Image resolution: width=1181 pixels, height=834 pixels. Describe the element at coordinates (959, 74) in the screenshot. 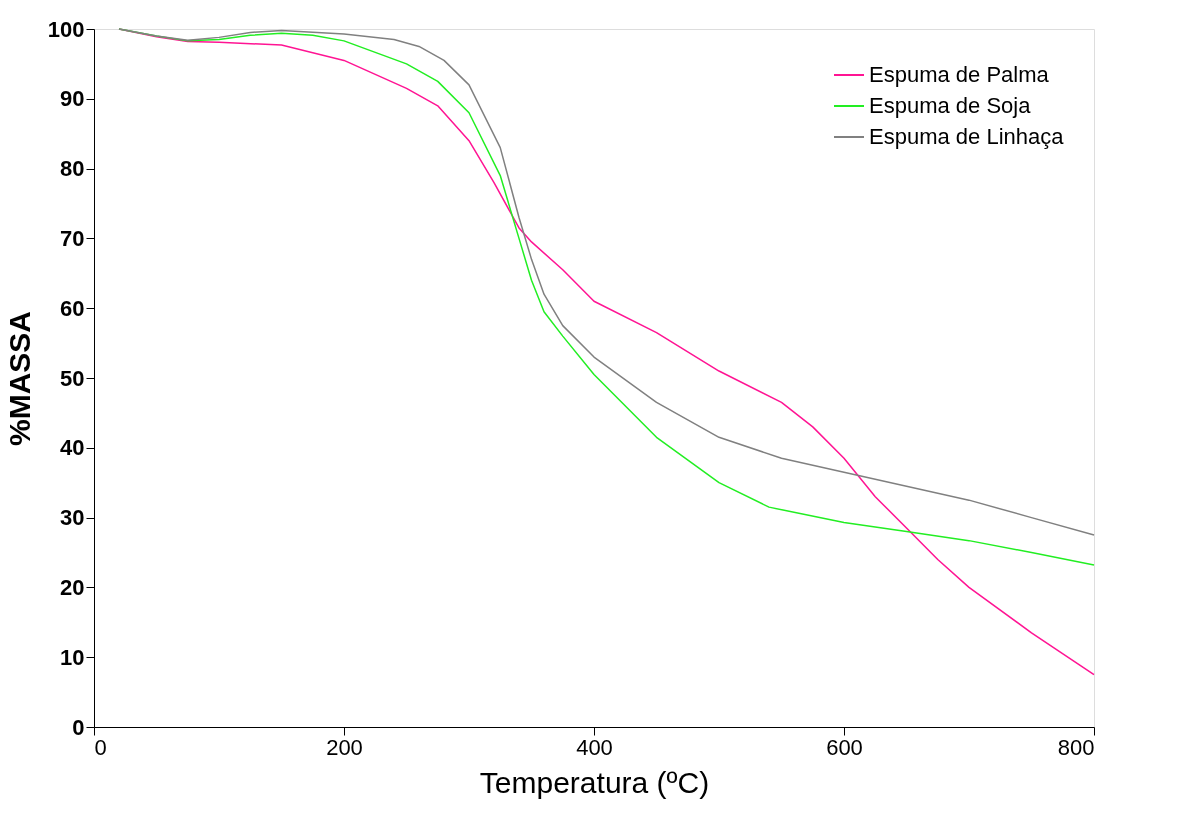

I see `legend-label: Espuma de Palma` at that location.